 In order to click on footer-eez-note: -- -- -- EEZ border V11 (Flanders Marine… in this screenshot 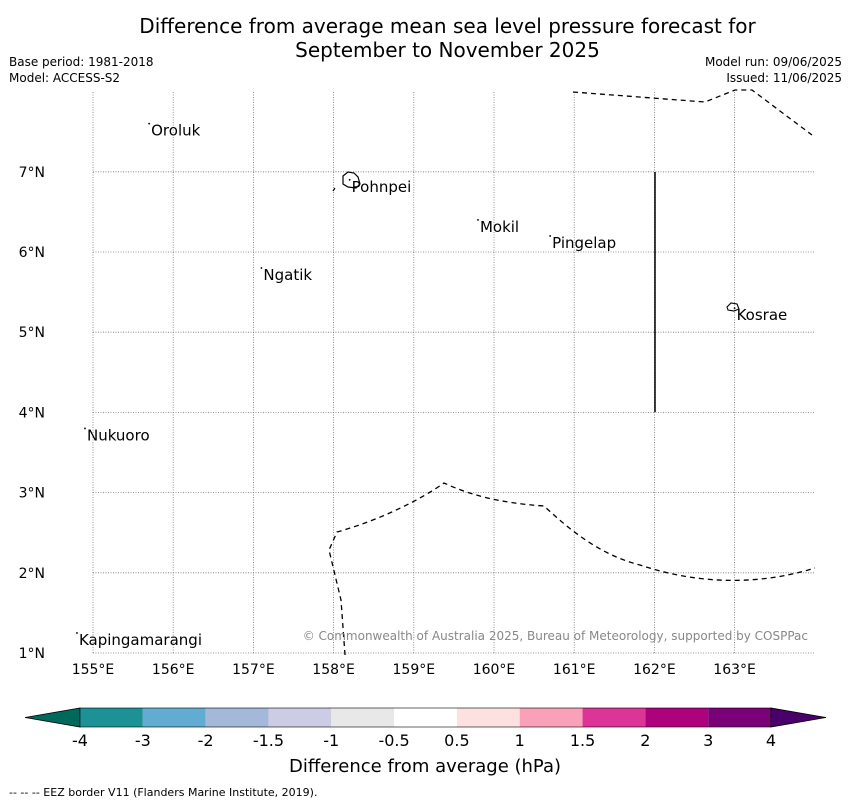, I will do `click(163, 792)`.